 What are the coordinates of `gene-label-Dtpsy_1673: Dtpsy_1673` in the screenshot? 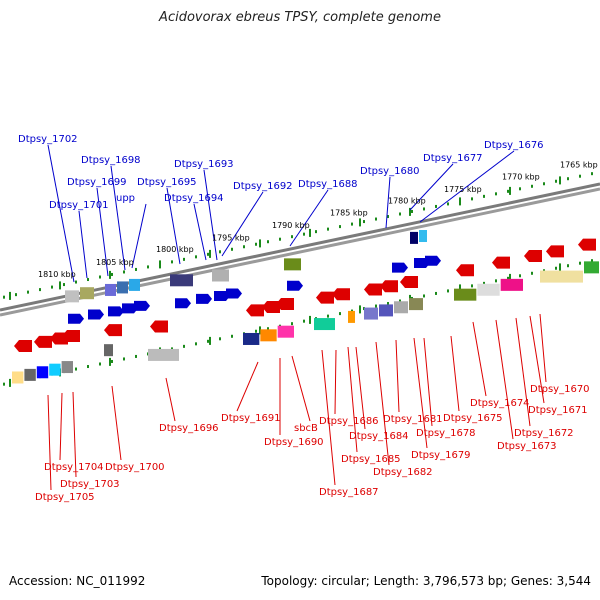 It's located at (527, 446).